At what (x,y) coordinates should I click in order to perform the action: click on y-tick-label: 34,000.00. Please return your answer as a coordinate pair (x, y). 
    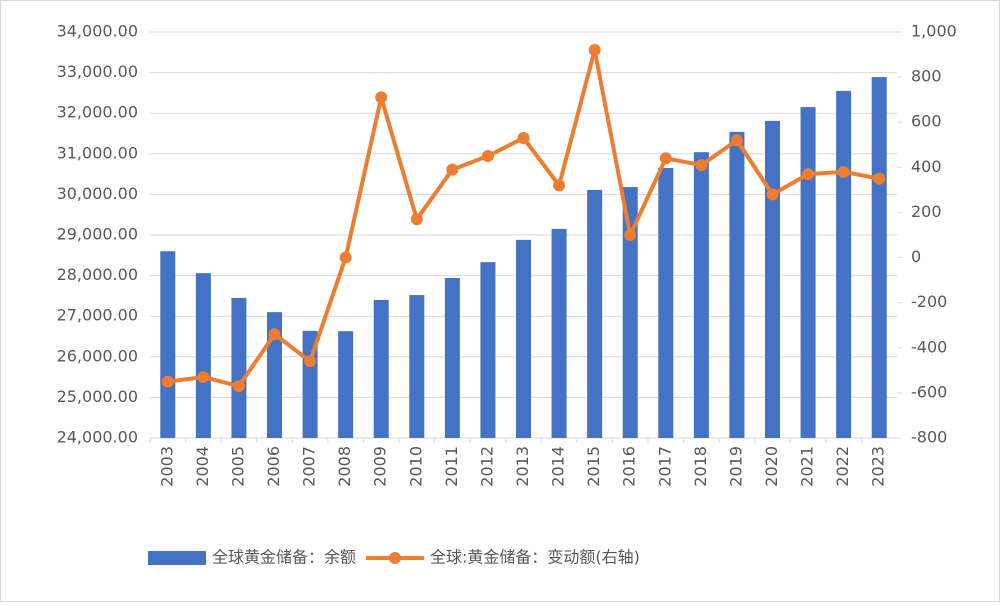
    Looking at the image, I should click on (97, 31).